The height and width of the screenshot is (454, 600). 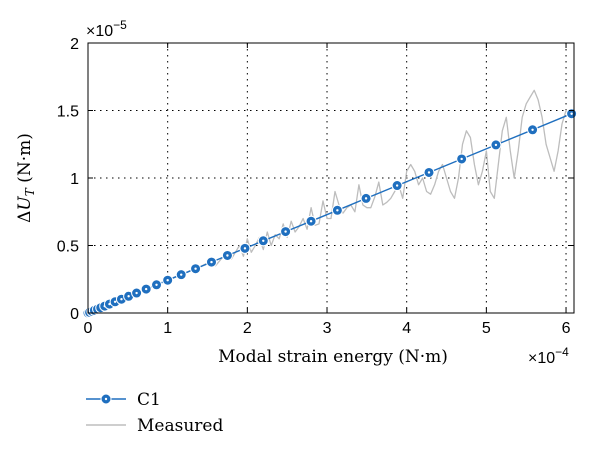 What do you see at coordinates (180, 426) in the screenshot?
I see `legend-measured-label: Measured` at bounding box center [180, 426].